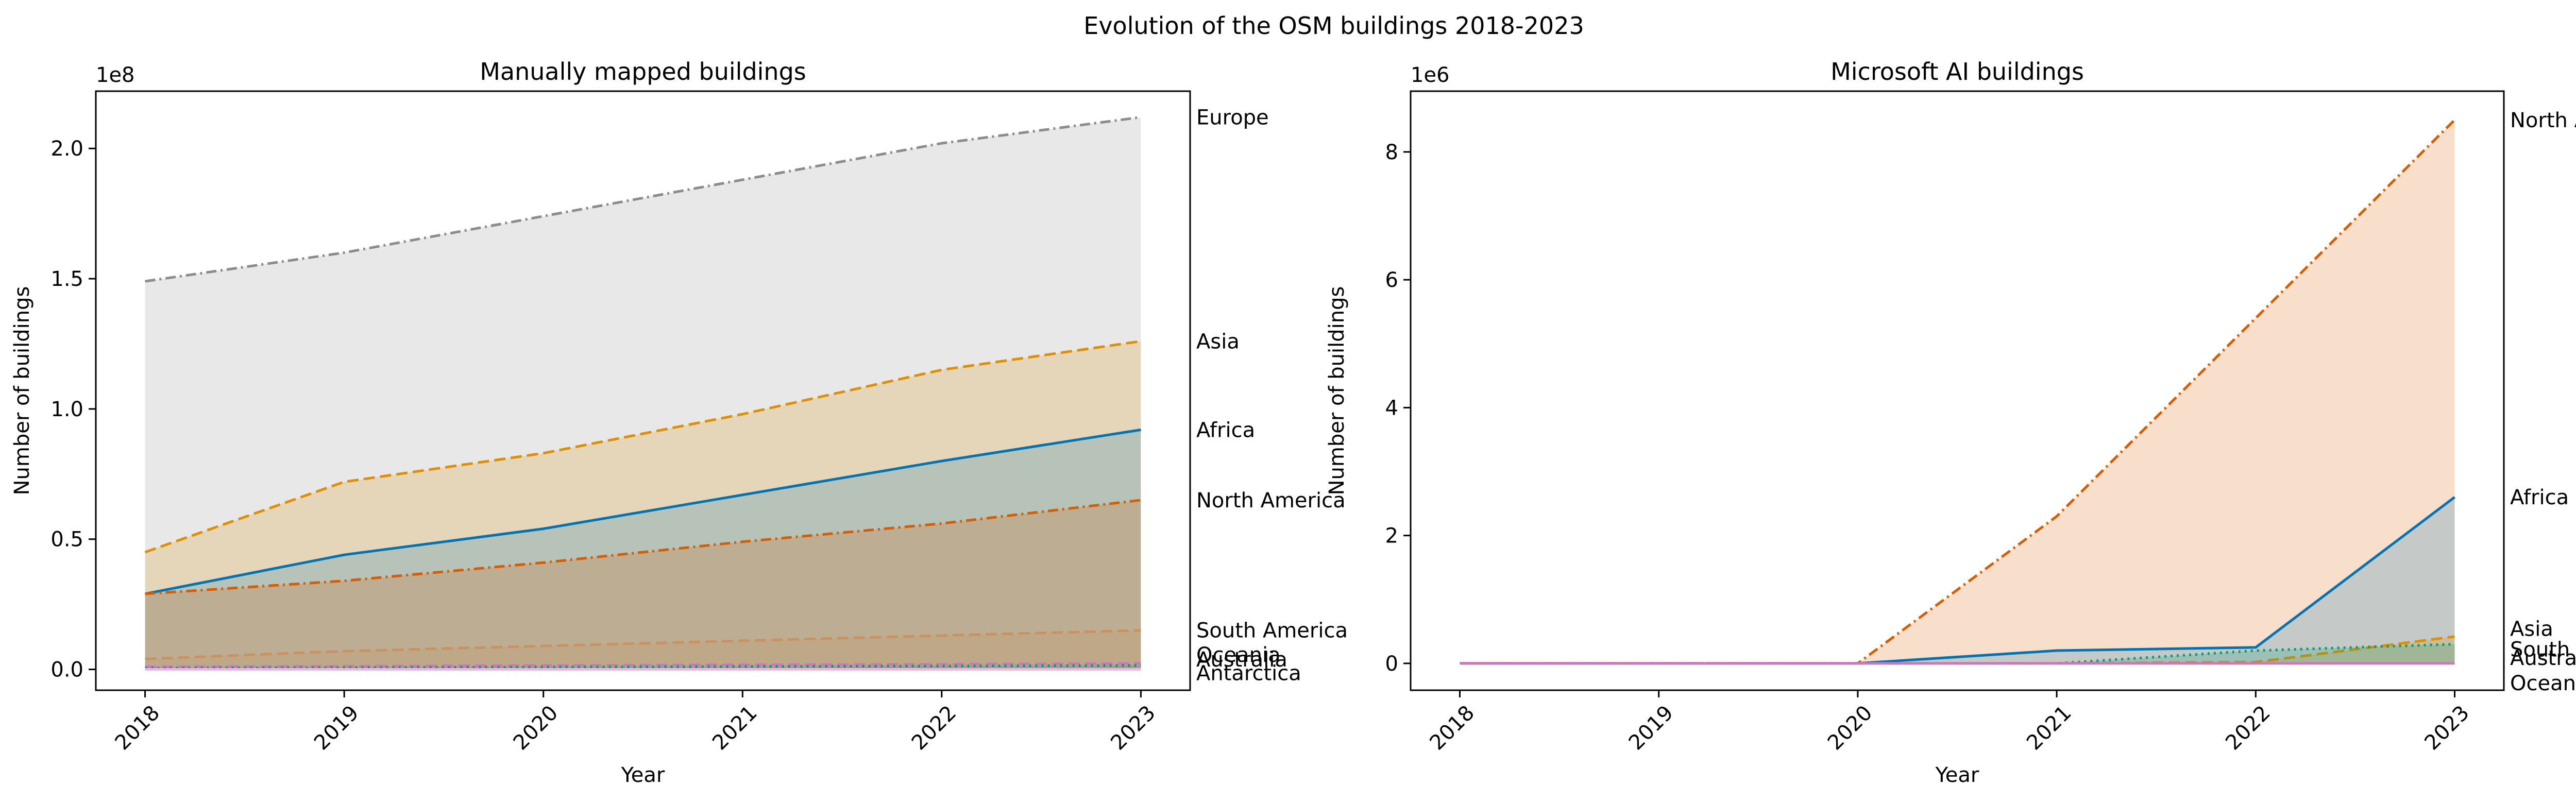 The width and height of the screenshot is (2576, 802). I want to click on y-tick-label: 2.0, so click(66, 149).